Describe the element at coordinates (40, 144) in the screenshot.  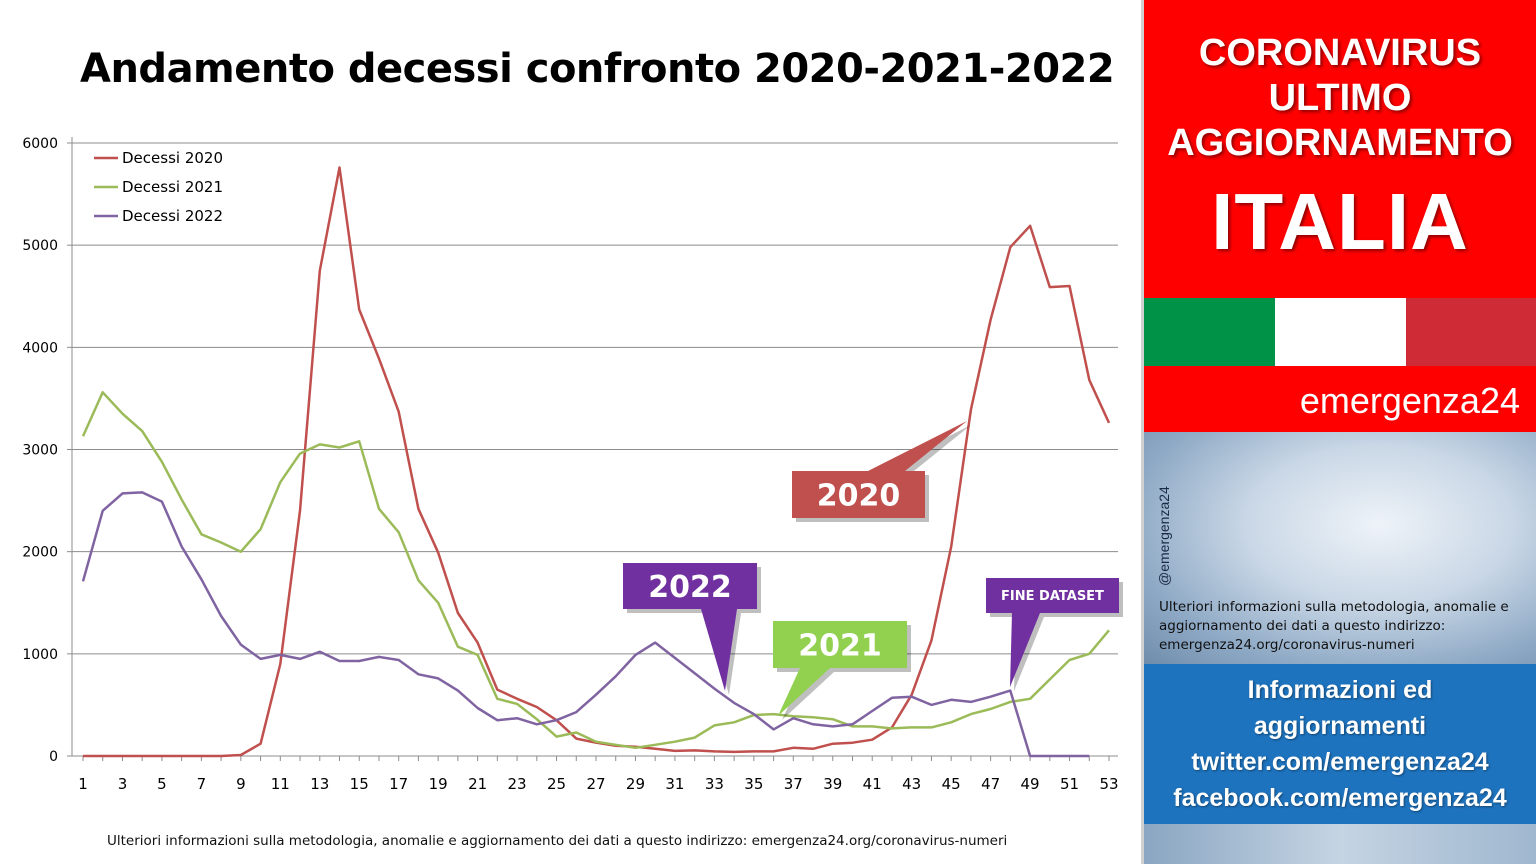
I see `y-tick-label: 6000` at that location.